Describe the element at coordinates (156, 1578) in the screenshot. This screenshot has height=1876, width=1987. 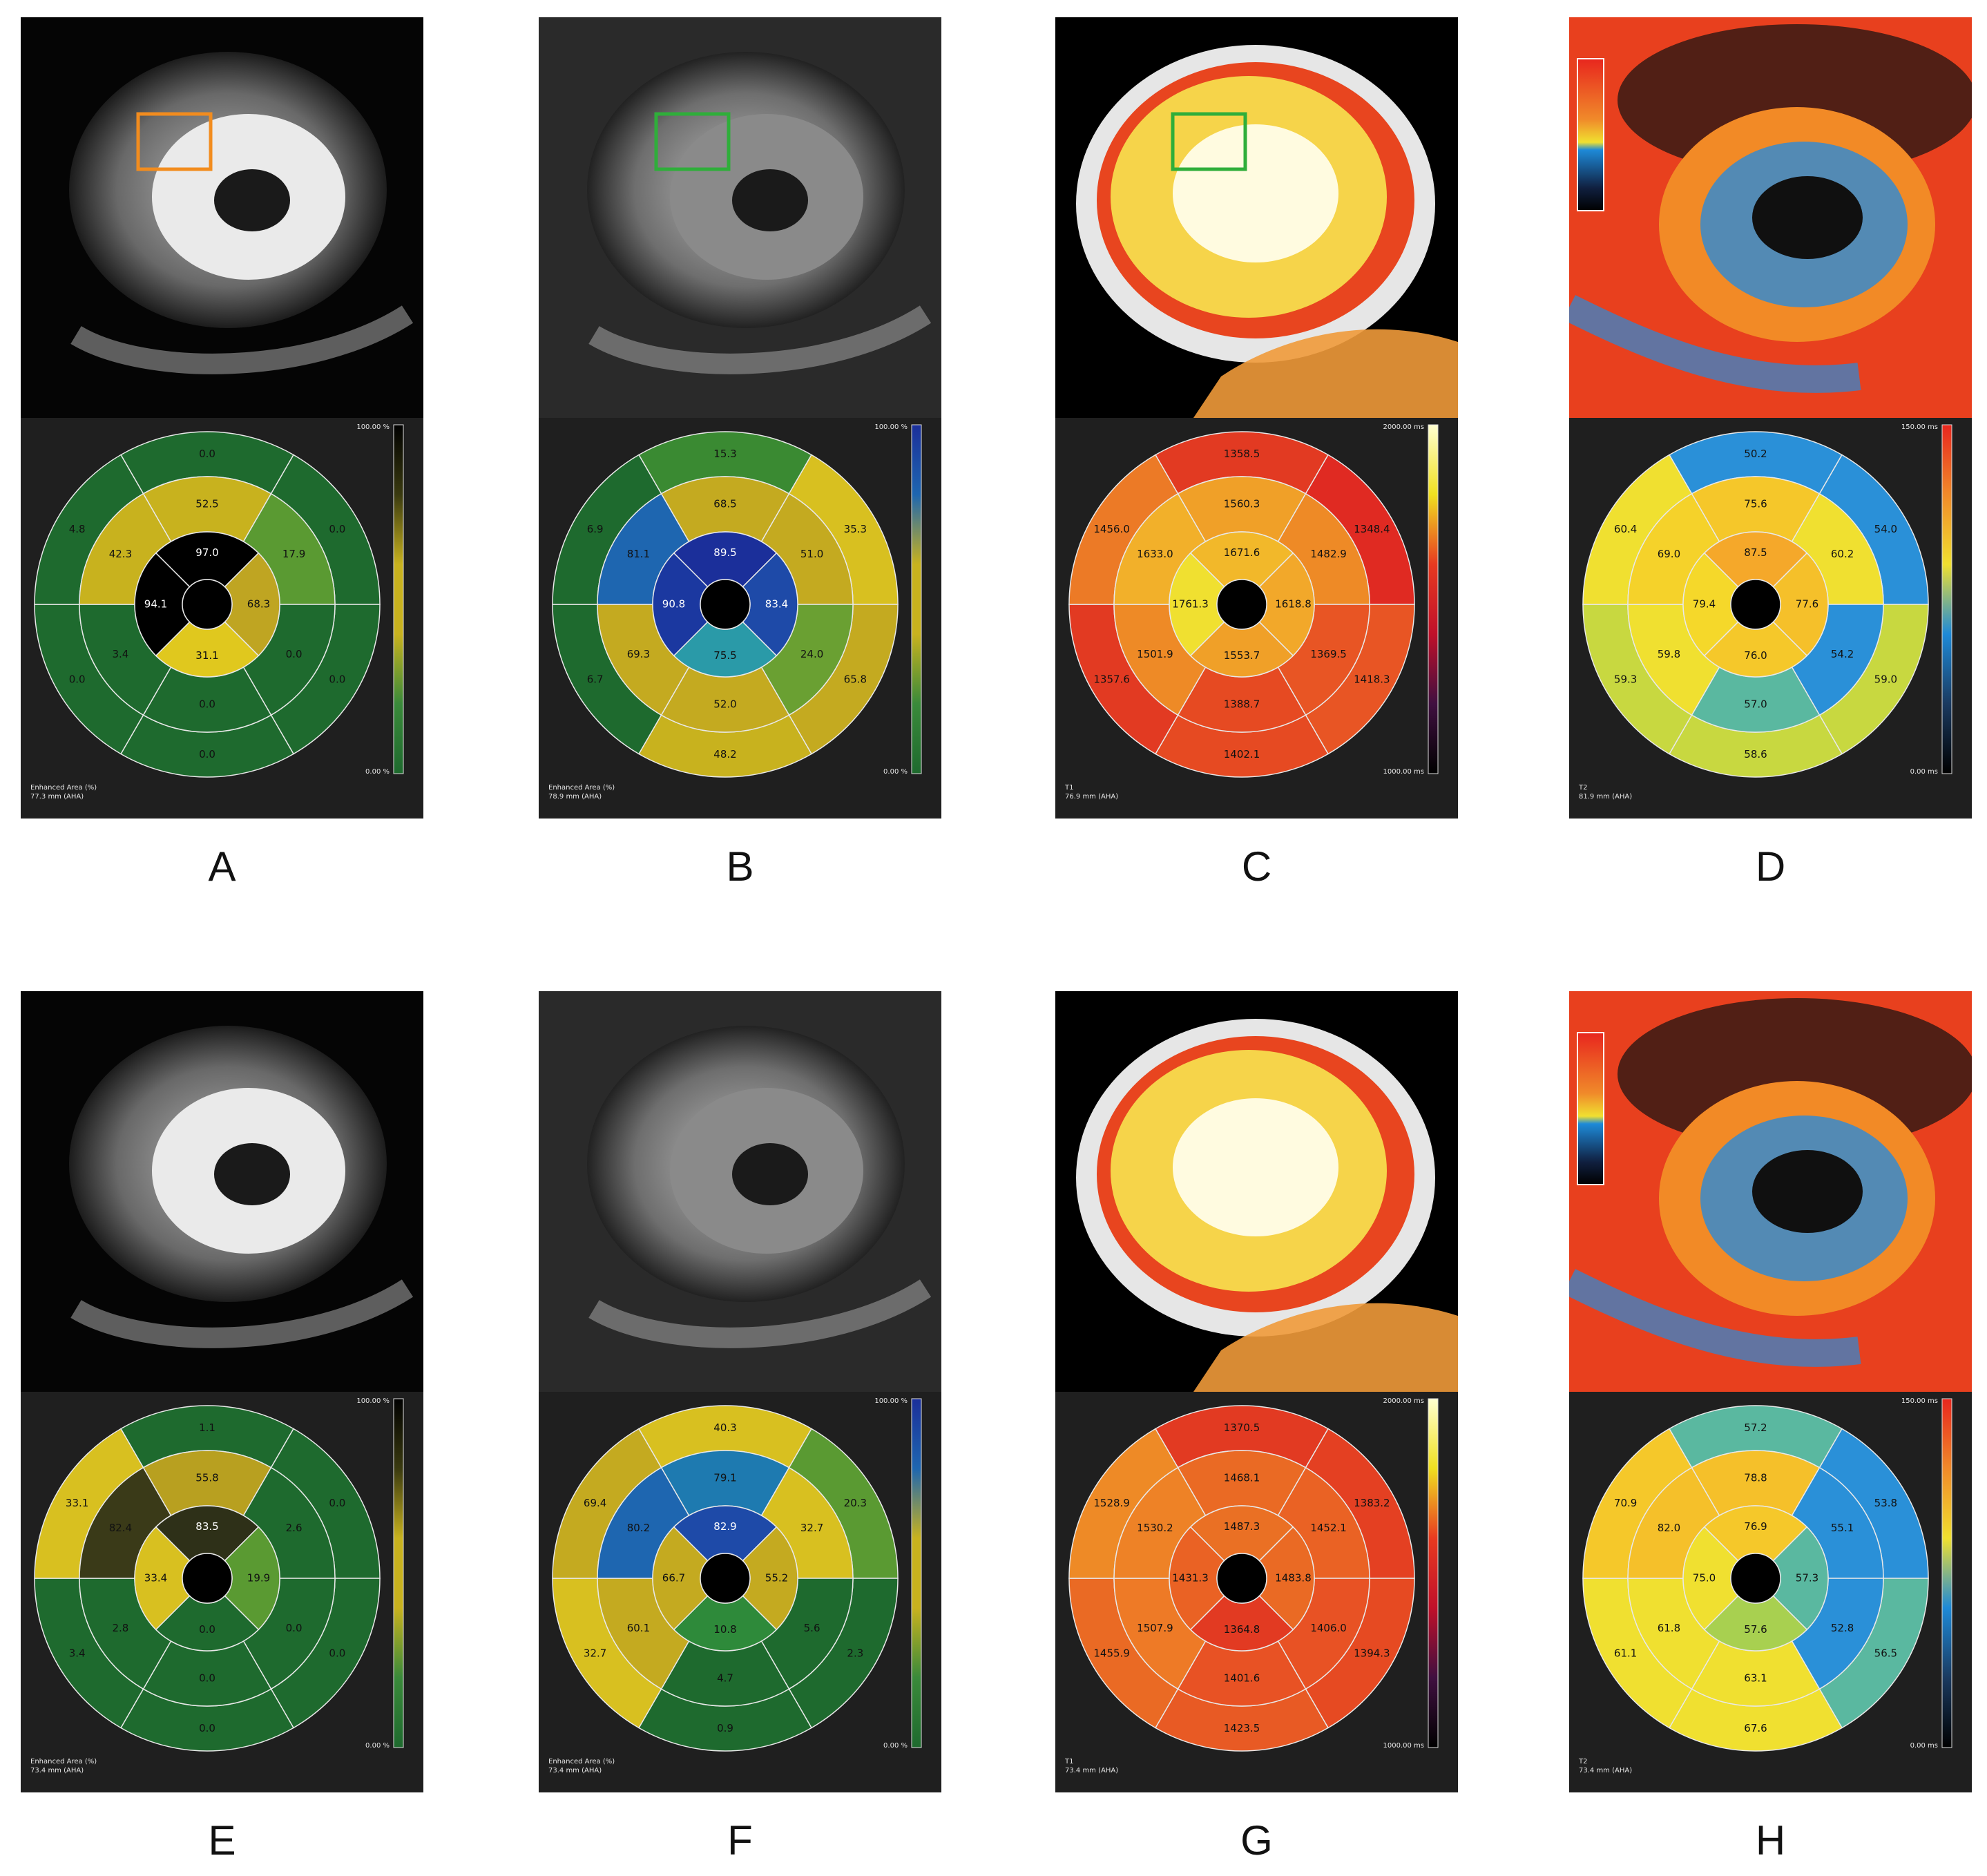
I see `segment-value: 33.4` at that location.